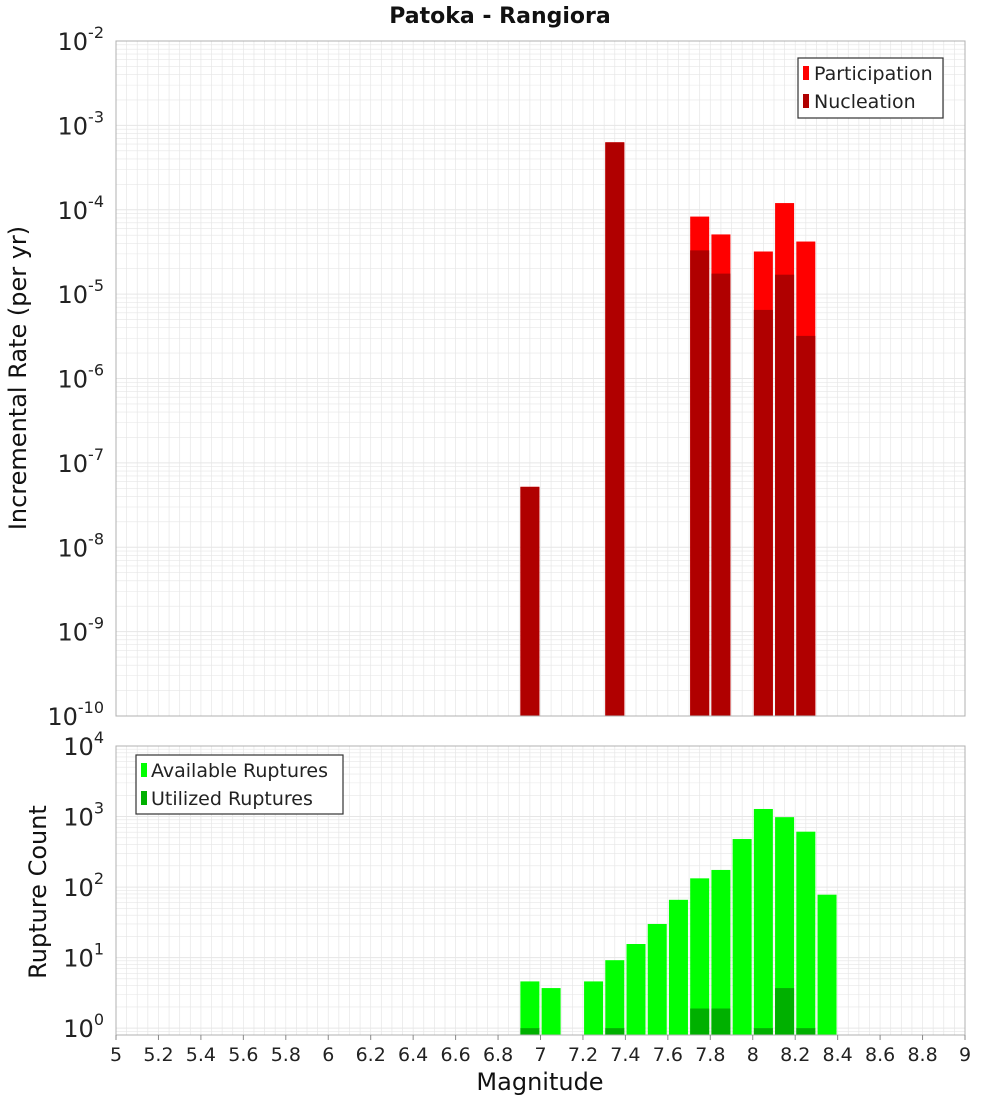 The height and width of the screenshot is (1100, 1000). I want to click on x-tick-label: 8.6, so click(880, 1055).